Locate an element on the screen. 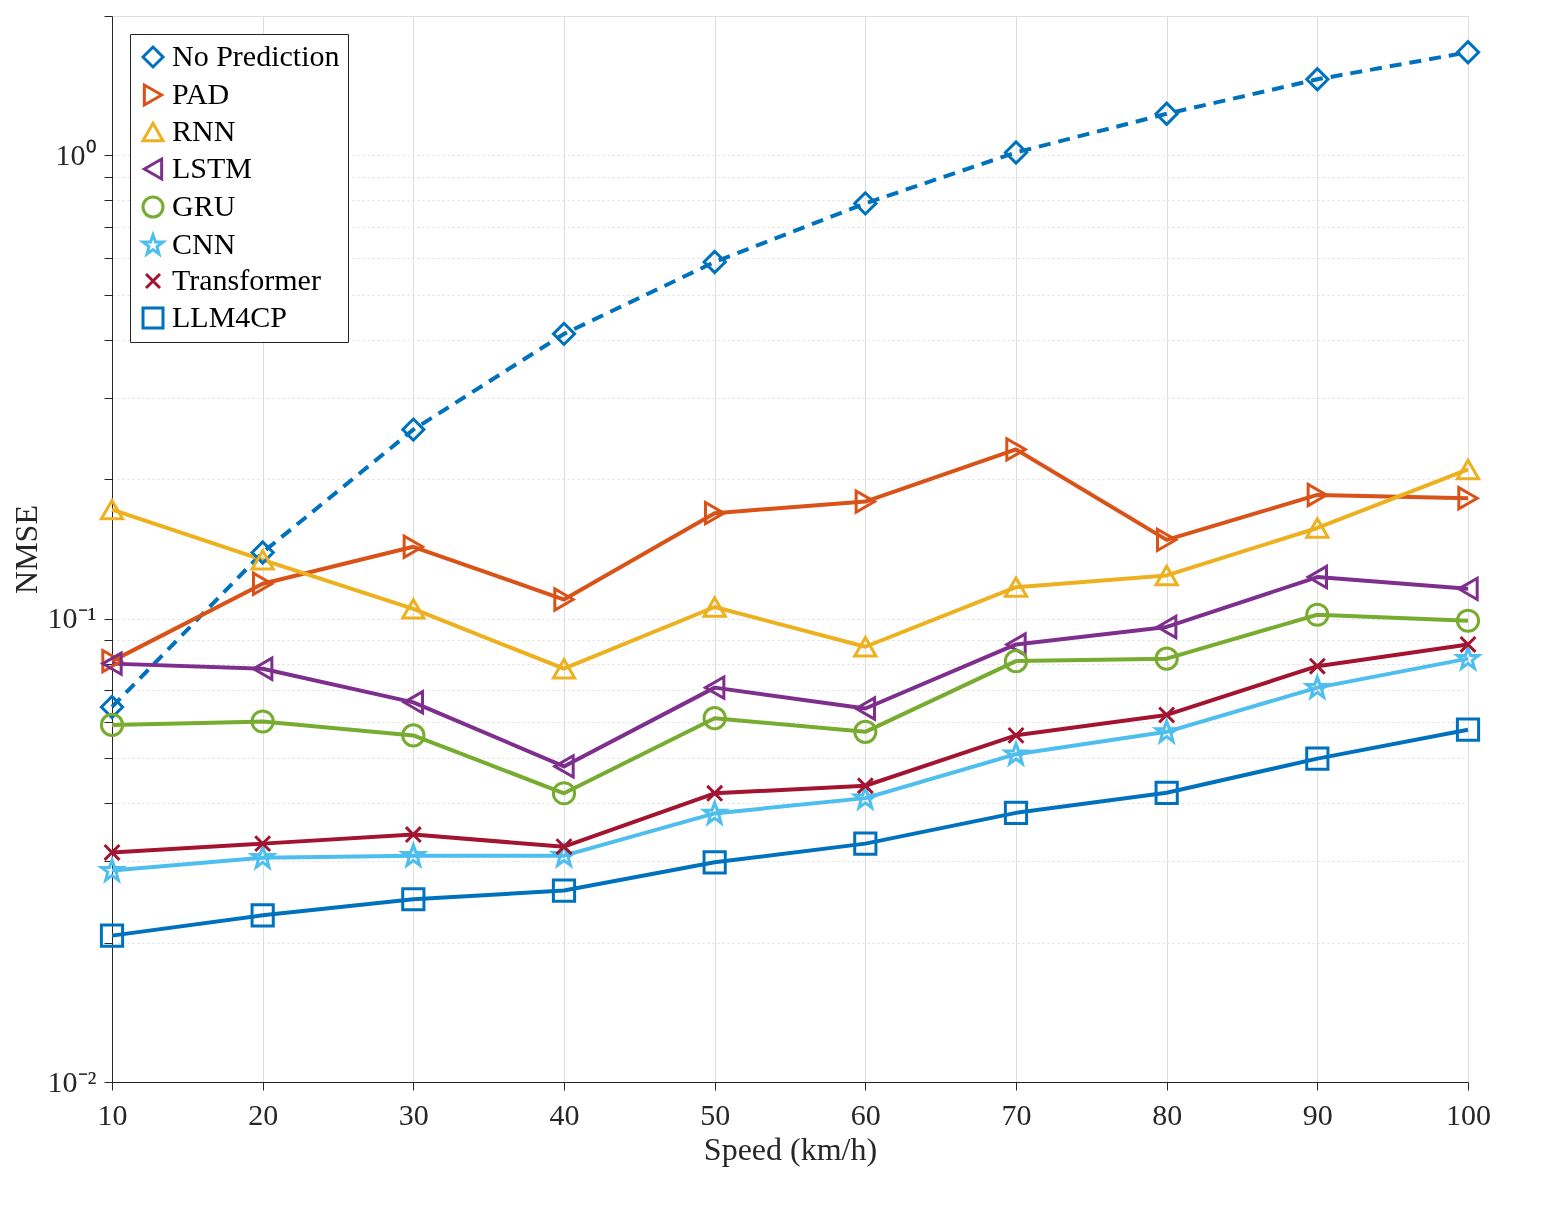 The width and height of the screenshot is (1551, 1218). y-tick-label: 10⁰ is located at coordinates (76, 154).